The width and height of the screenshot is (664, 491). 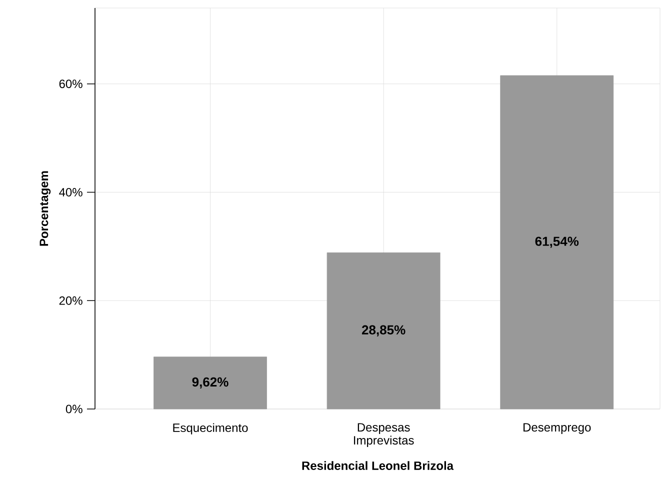 What do you see at coordinates (70, 84) in the screenshot?
I see `y-tick-label: 60%` at bounding box center [70, 84].